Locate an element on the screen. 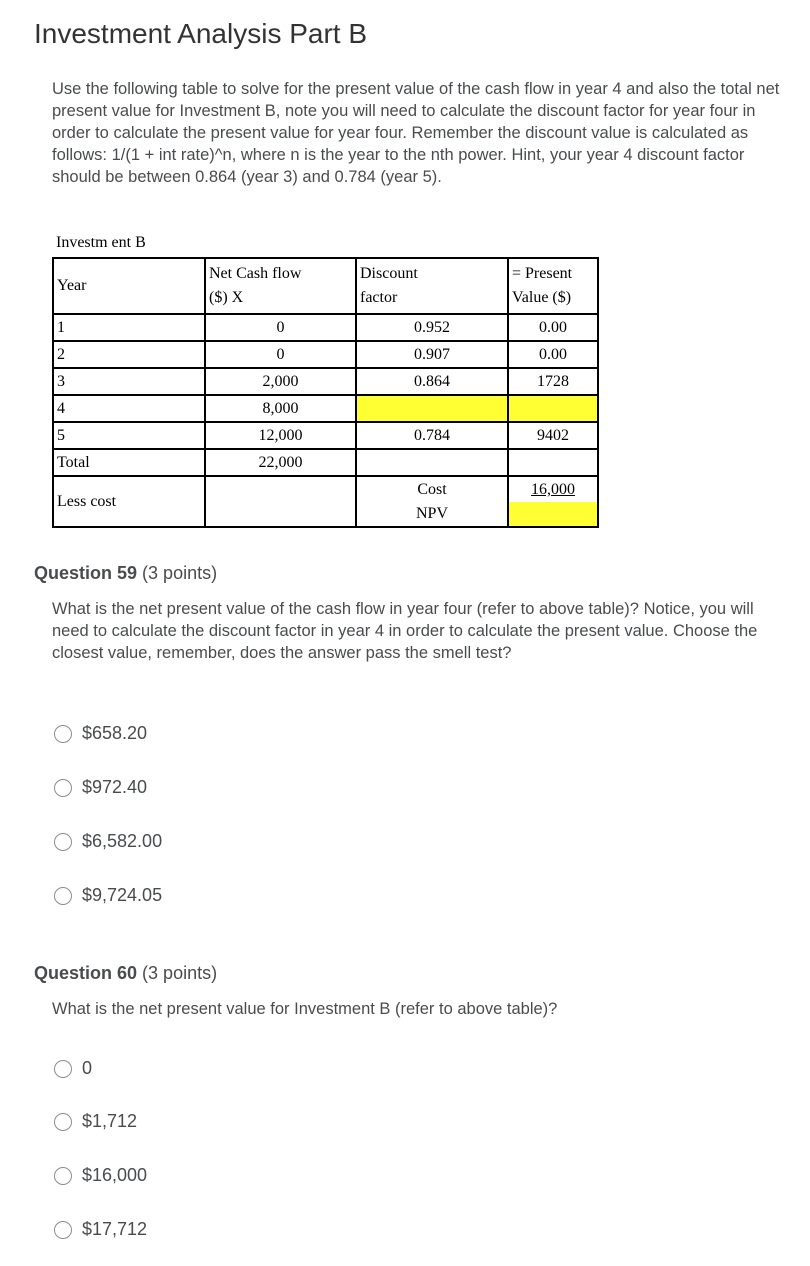  option-label: 0 is located at coordinates (87, 1068).